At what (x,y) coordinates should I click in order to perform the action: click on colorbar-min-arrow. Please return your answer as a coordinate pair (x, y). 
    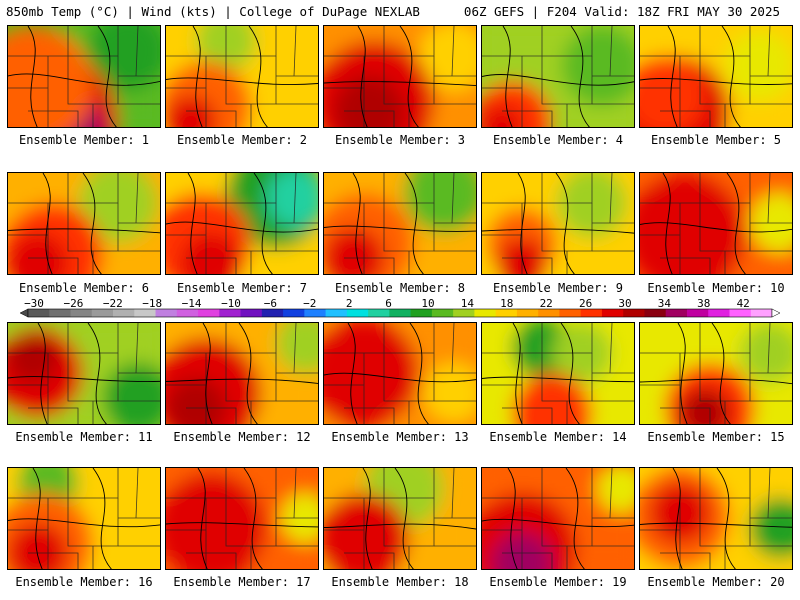
    Looking at the image, I should click on (24, 313).